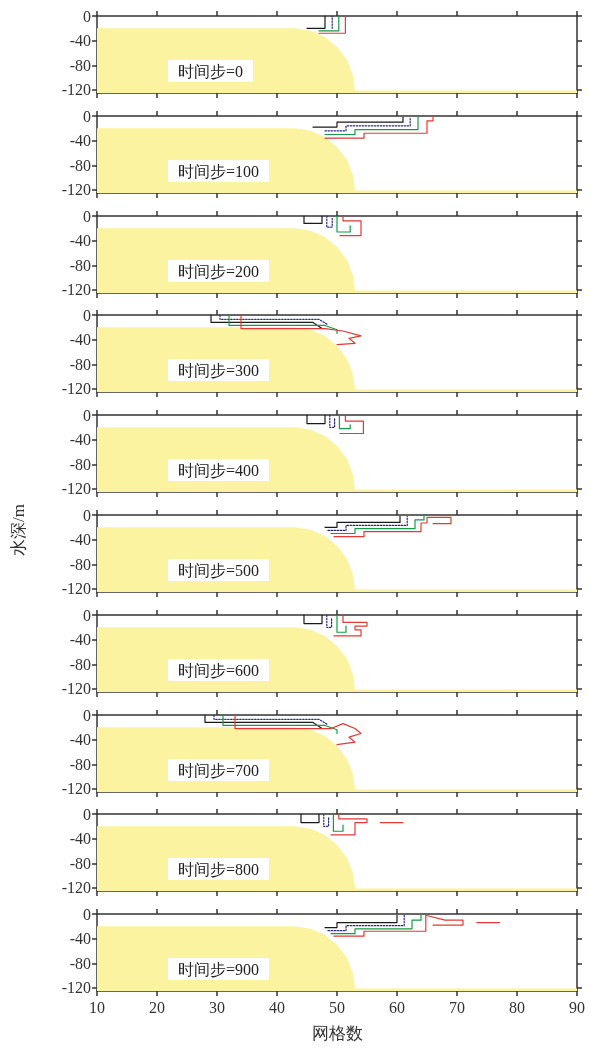  I want to click on x-tick-label: 30, so click(217, 1007).